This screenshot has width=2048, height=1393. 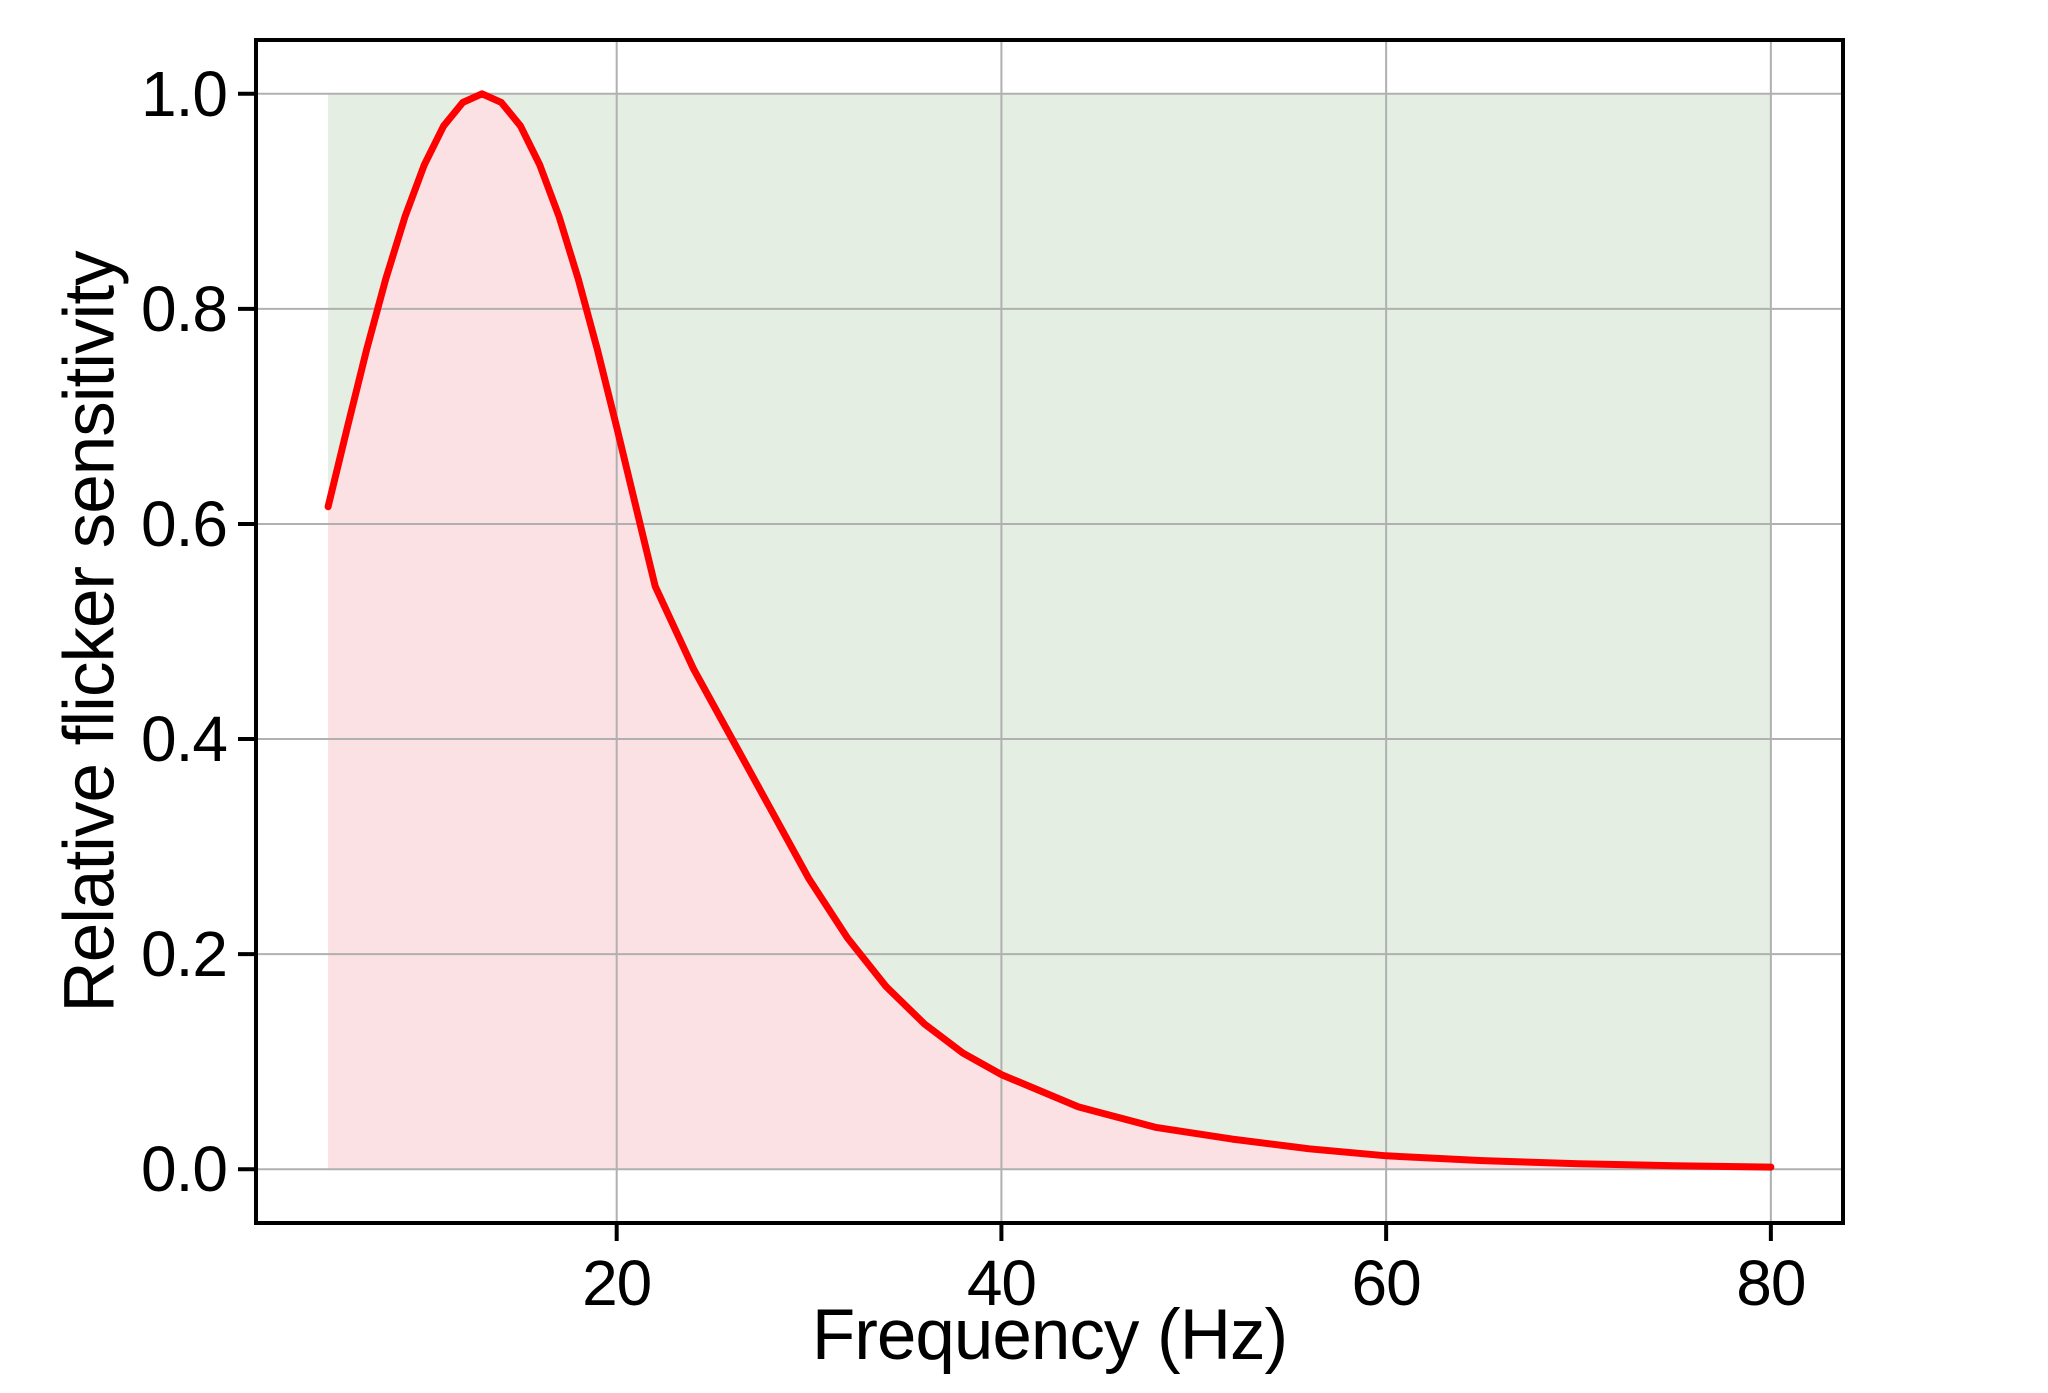 What do you see at coordinates (1049, 1335) in the screenshot?
I see `x-axis-label: Frequency (Hz)` at bounding box center [1049, 1335].